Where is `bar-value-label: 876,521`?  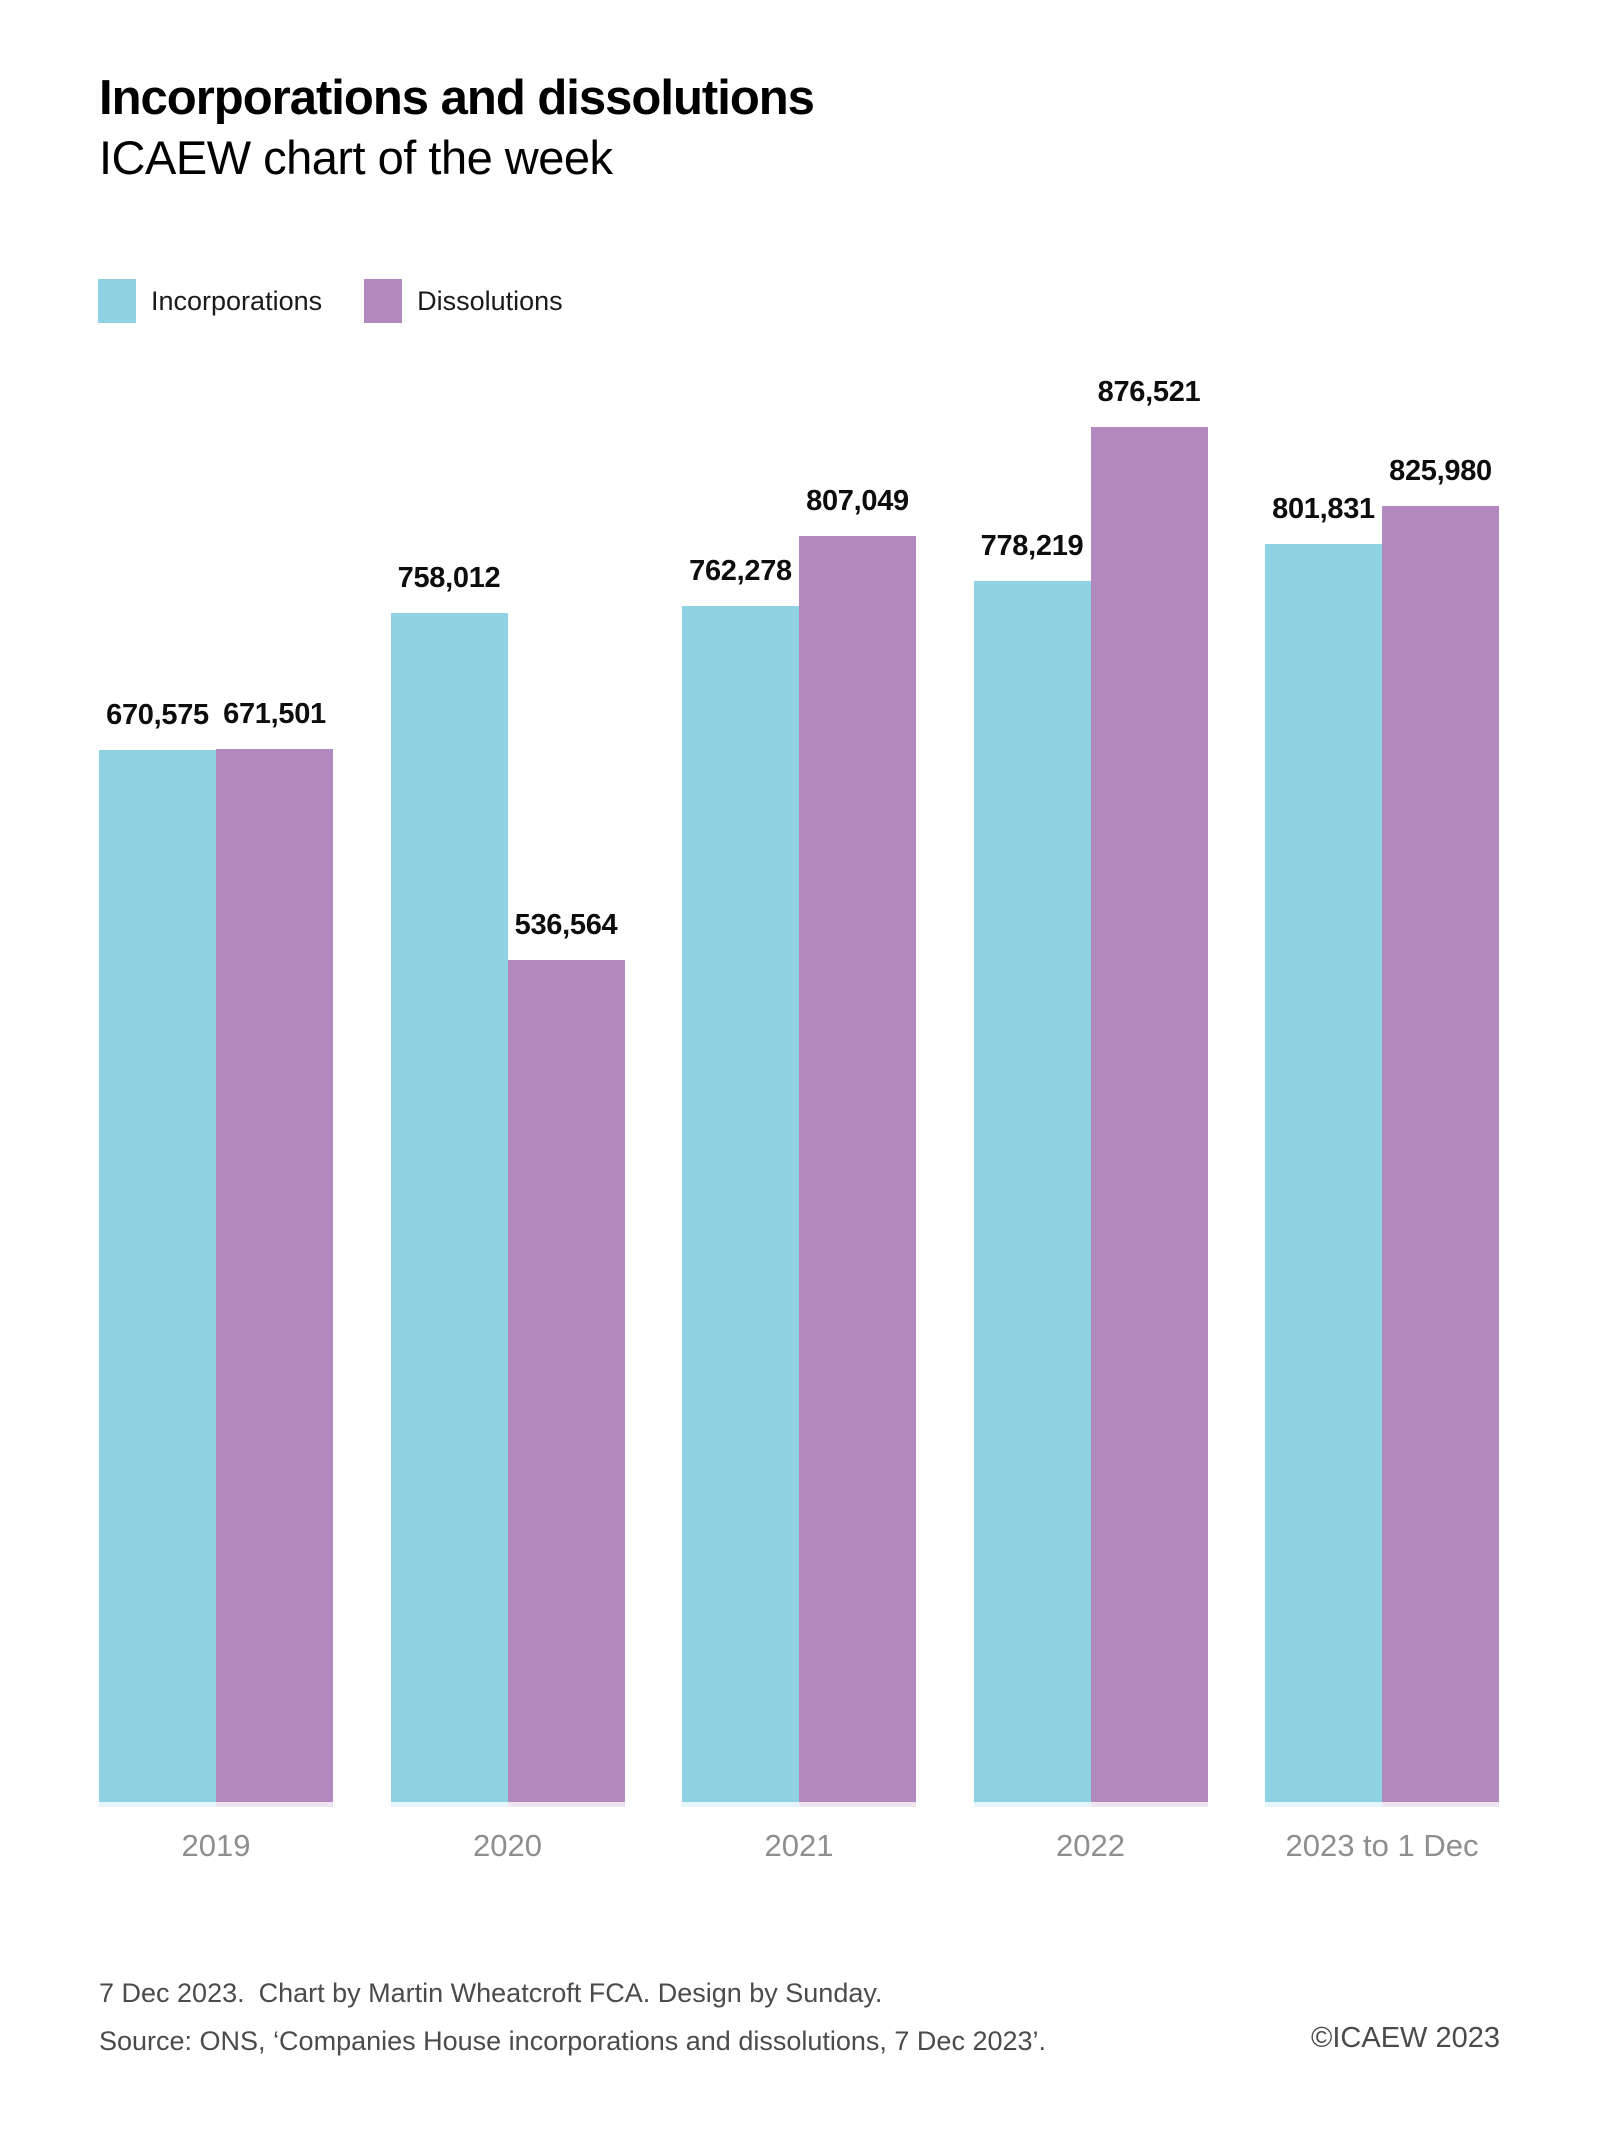 bar-value-label: 876,521 is located at coordinates (1149, 392).